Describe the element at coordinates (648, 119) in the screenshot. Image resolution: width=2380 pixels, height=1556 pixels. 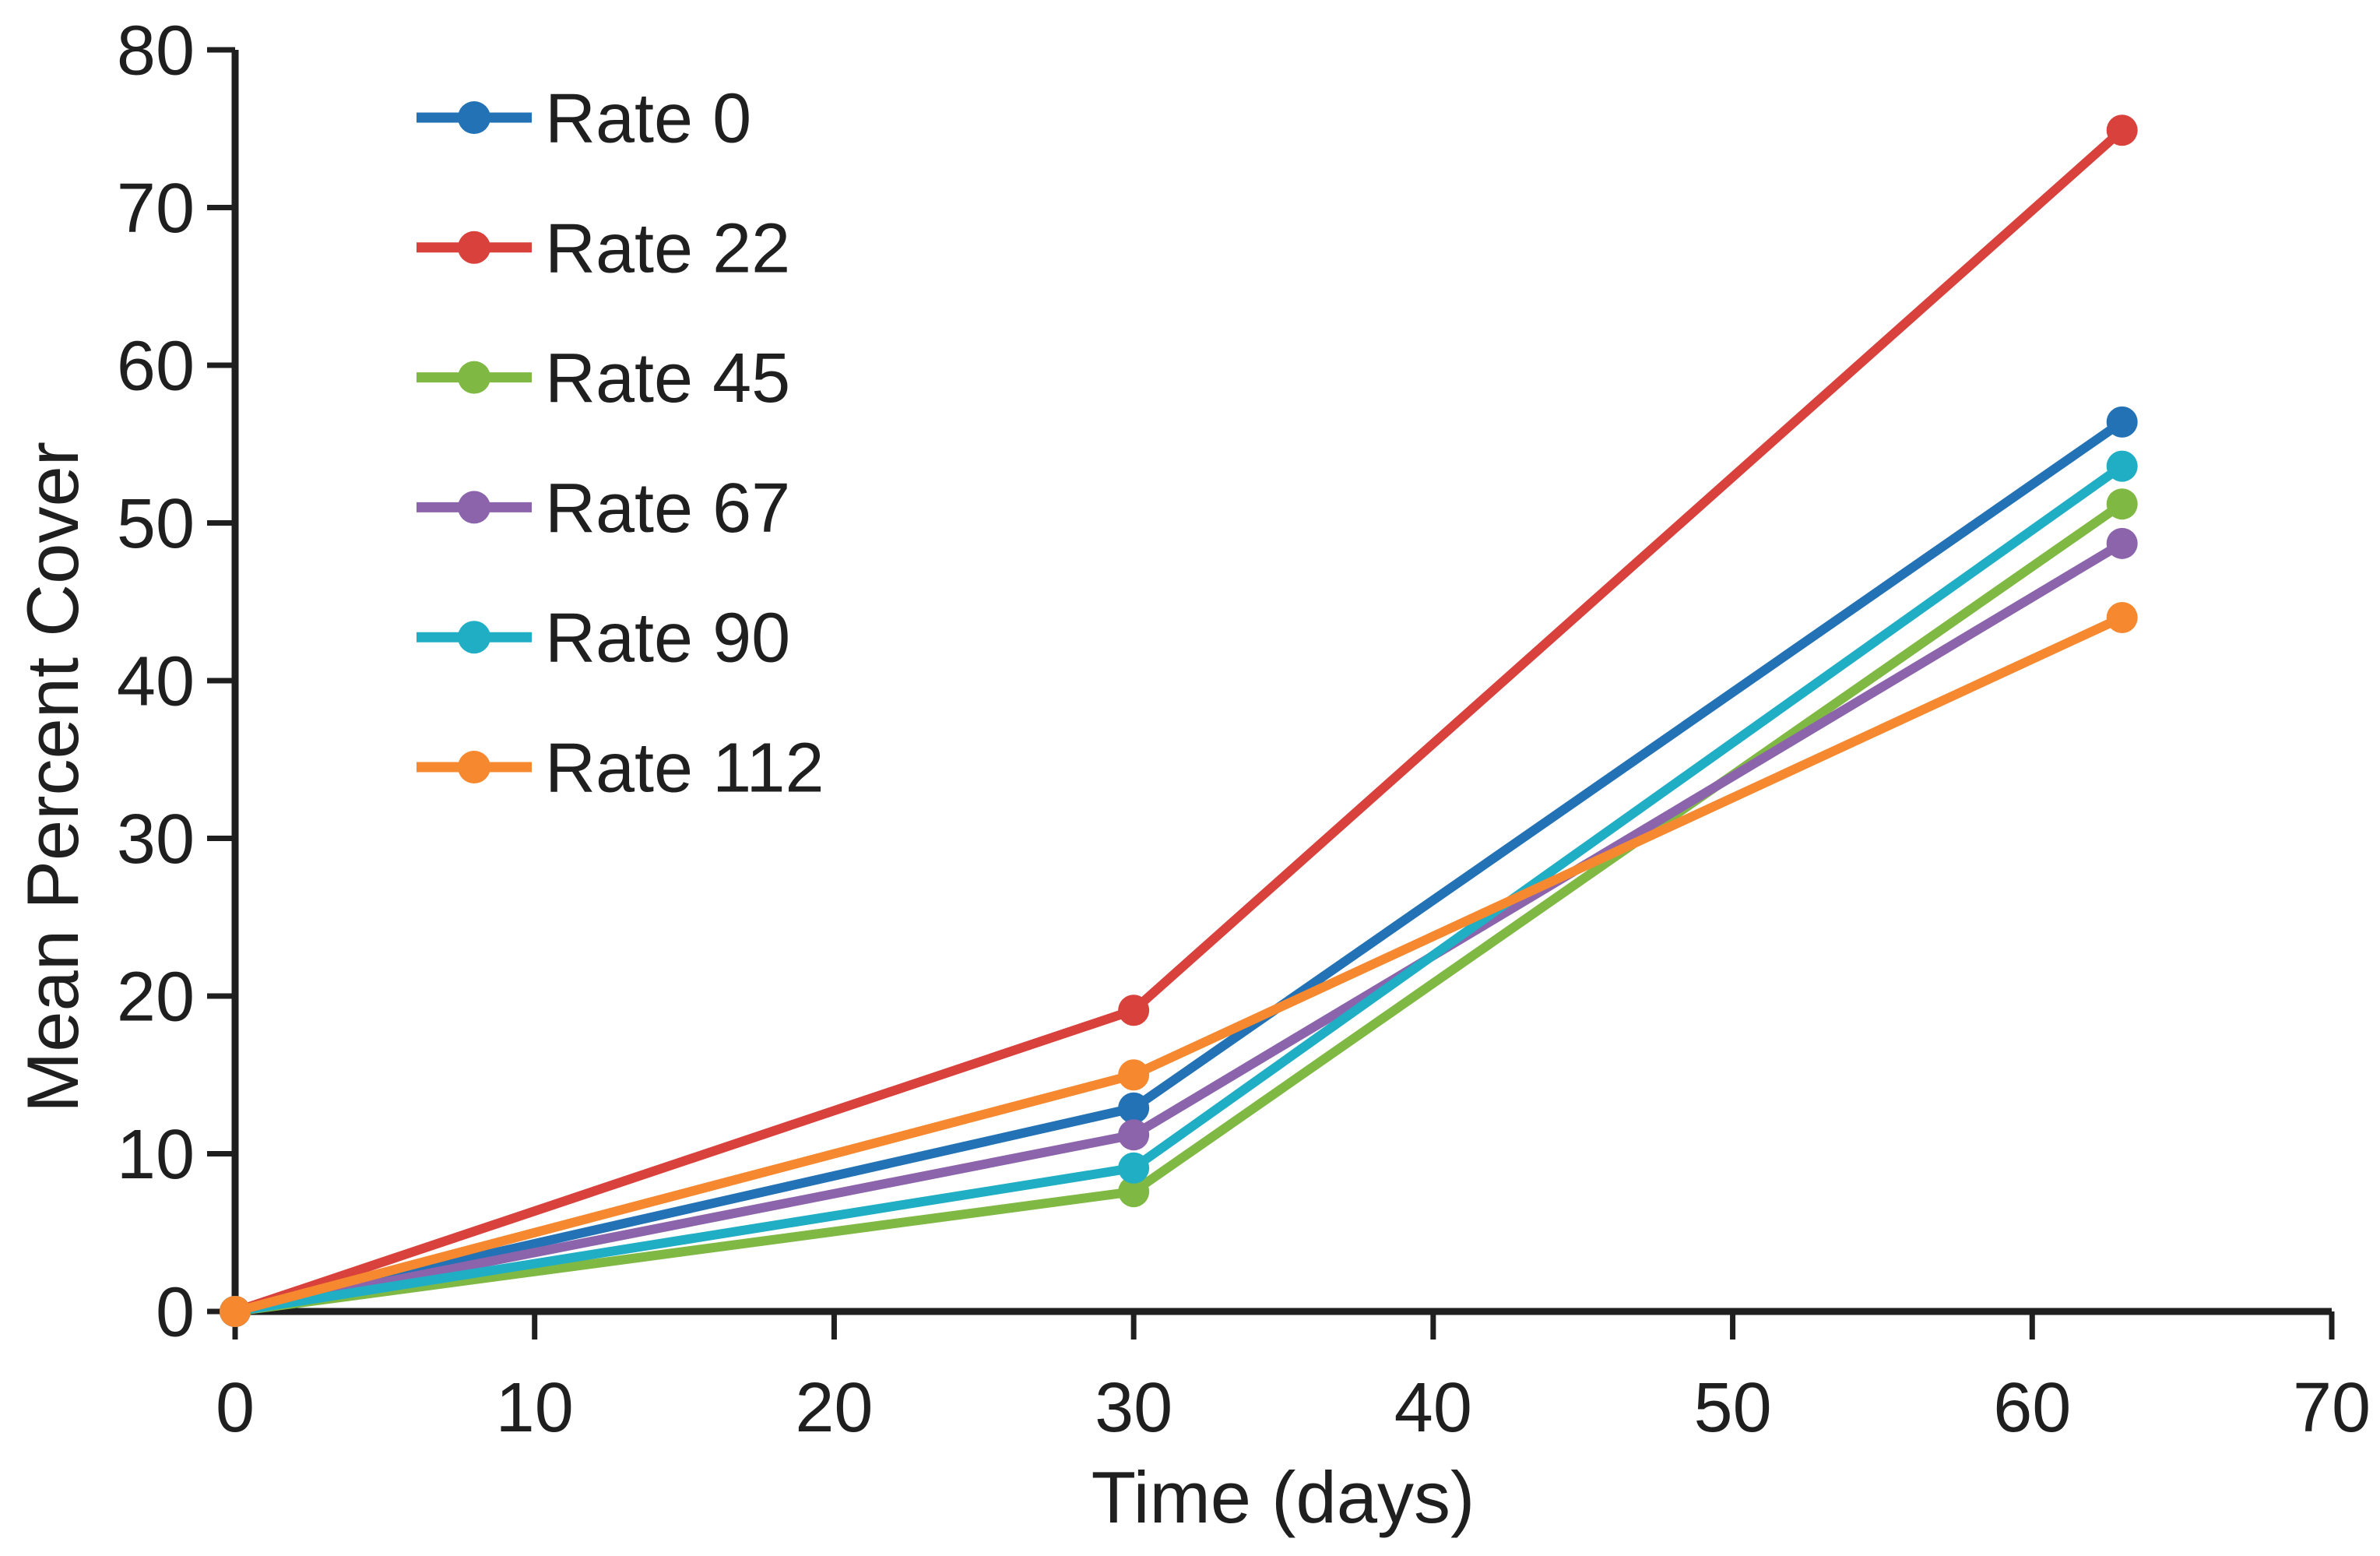
I see `legend-label: Rate 0` at that location.